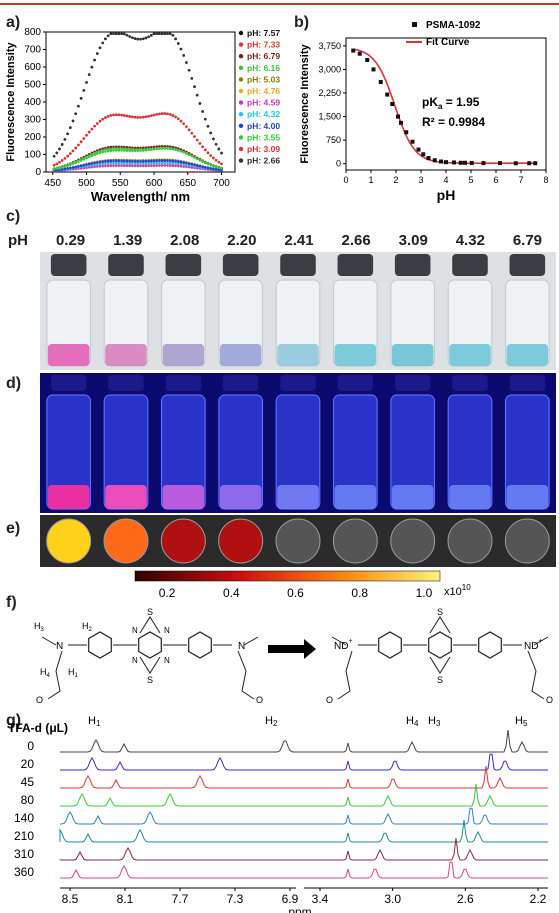 This screenshot has height=913, width=559. I want to click on x-tick-label: 8, so click(545, 180).